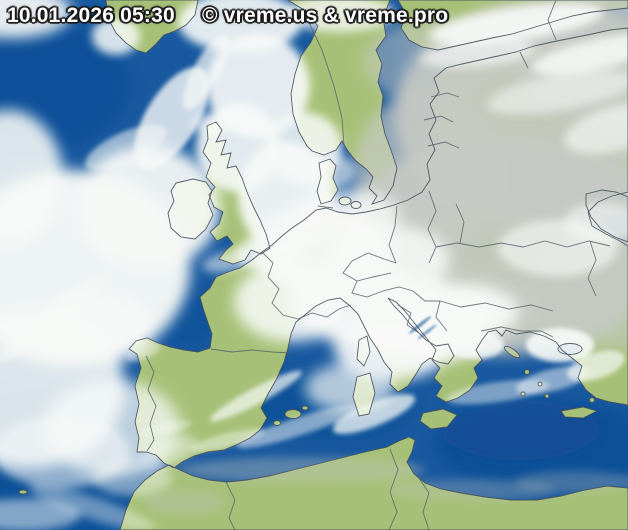 Image resolution: width=628 pixels, height=530 pixels. What do you see at coordinates (91, 15) in the screenshot?
I see `timestamp-label: 10.01.2026 05:30` at bounding box center [91, 15].